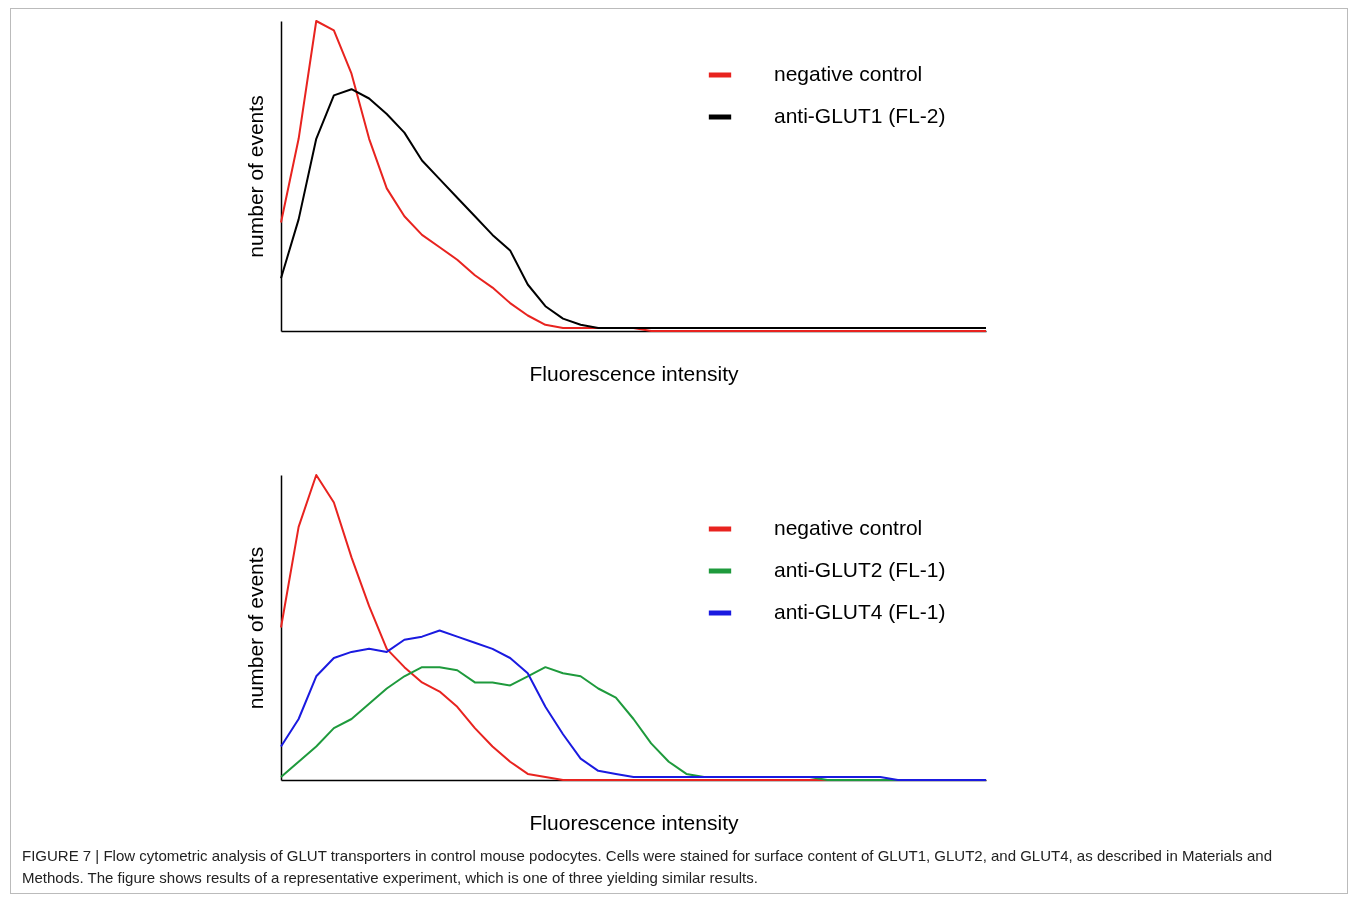 This screenshot has height=904, width=1358. Describe the element at coordinates (860, 569) in the screenshot. I see `legend-label: anti-GLUT2 (FL-1)` at that location.